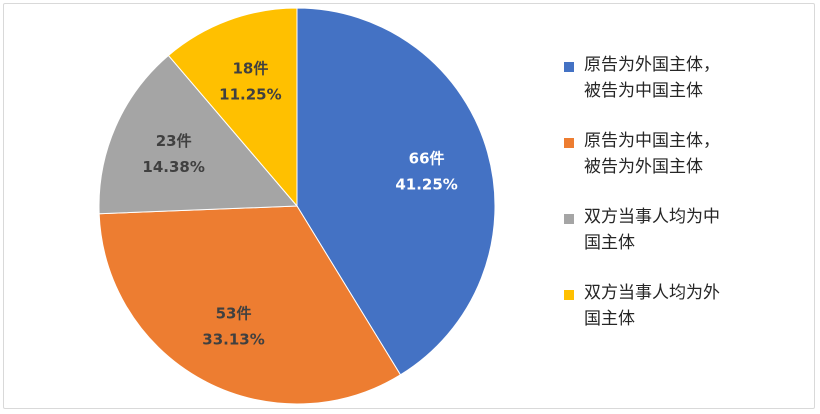 The height and width of the screenshot is (414, 820). What do you see at coordinates (652, 78) in the screenshot?
I see `legend-label: 原告为外国主体， 被告为中国主体` at bounding box center [652, 78].